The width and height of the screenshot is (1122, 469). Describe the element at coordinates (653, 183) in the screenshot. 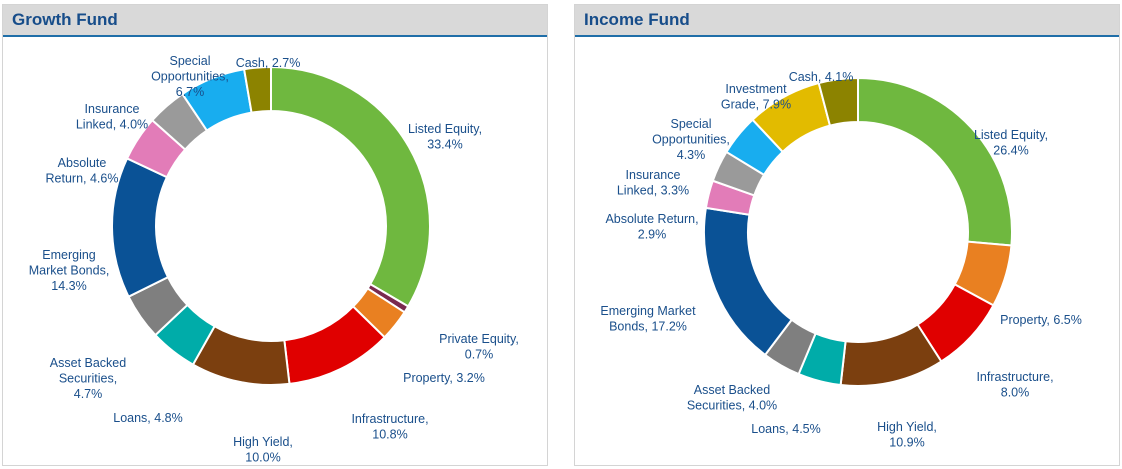

I see `slice-label-insurance-linked: Insurance Linked, 3.3%` at that location.